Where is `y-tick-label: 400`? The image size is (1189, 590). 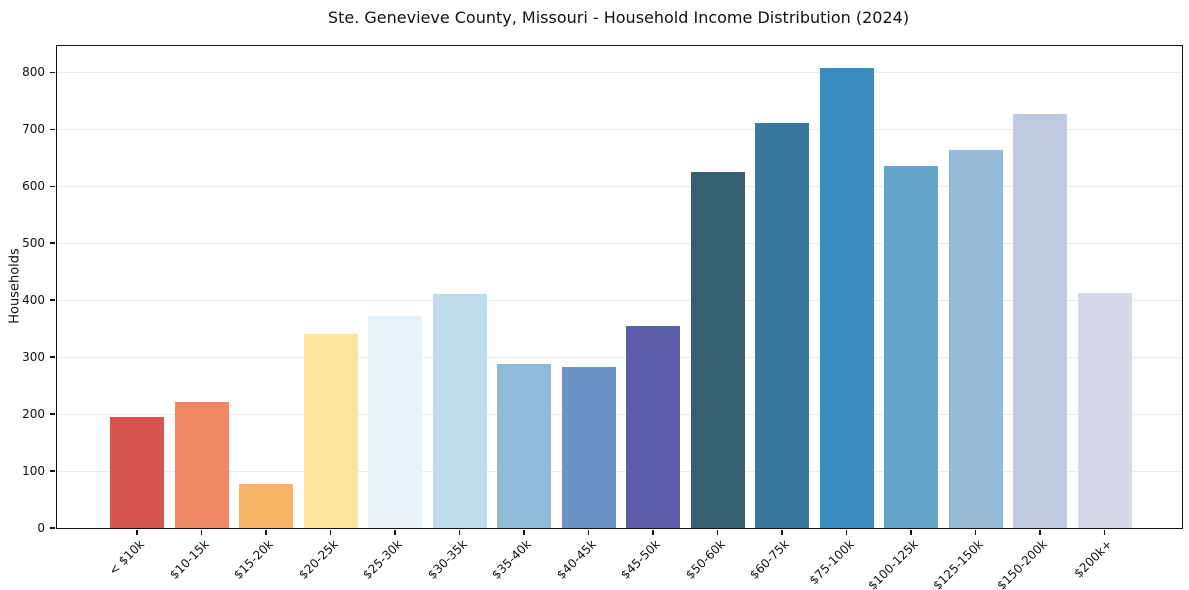 y-tick-label: 400 is located at coordinates (33, 300).